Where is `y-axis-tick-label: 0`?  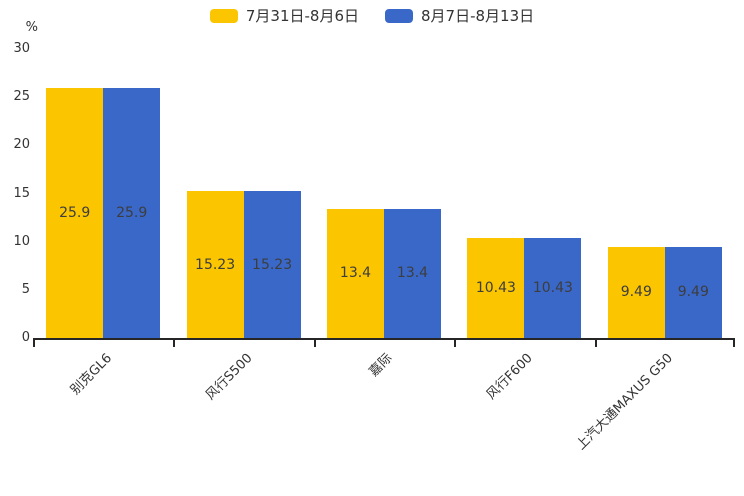
y-axis-tick-label: 0 is located at coordinates (25, 337).